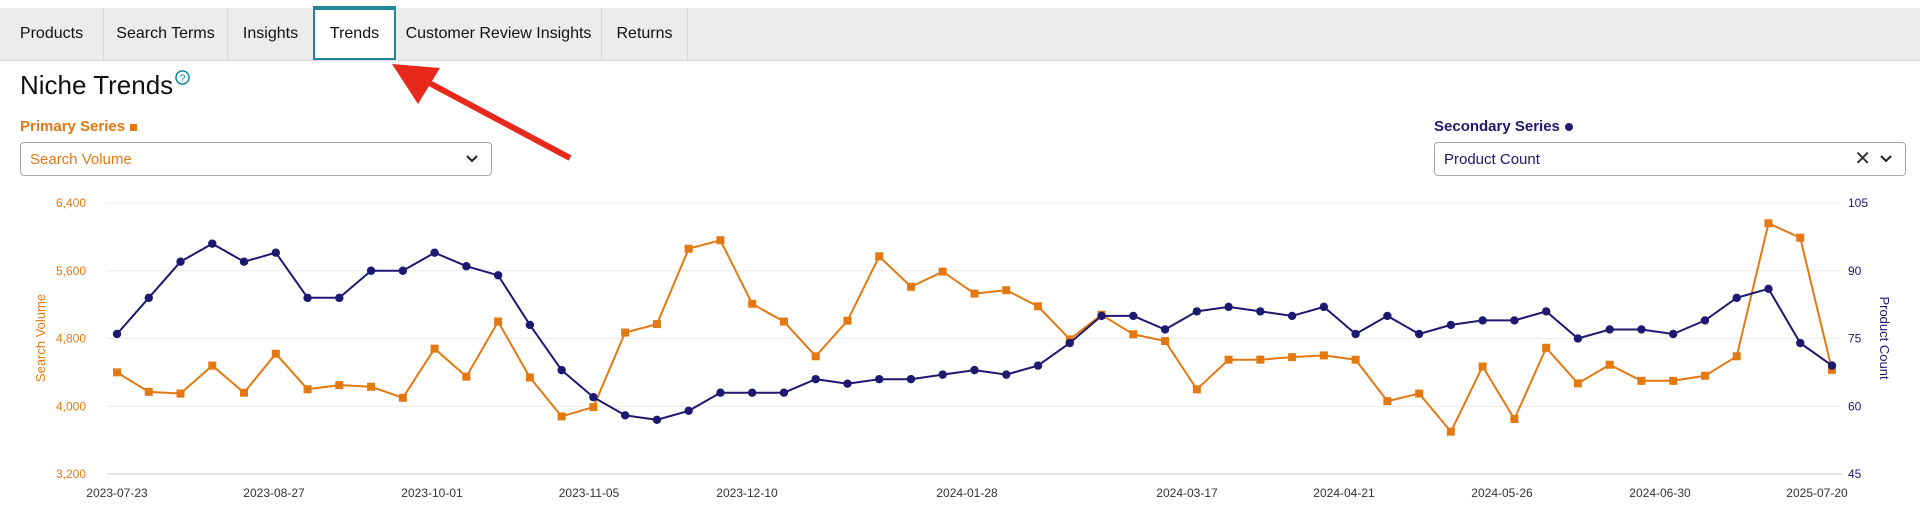  I want to click on question-circle-icon: ?, so click(182, 79).